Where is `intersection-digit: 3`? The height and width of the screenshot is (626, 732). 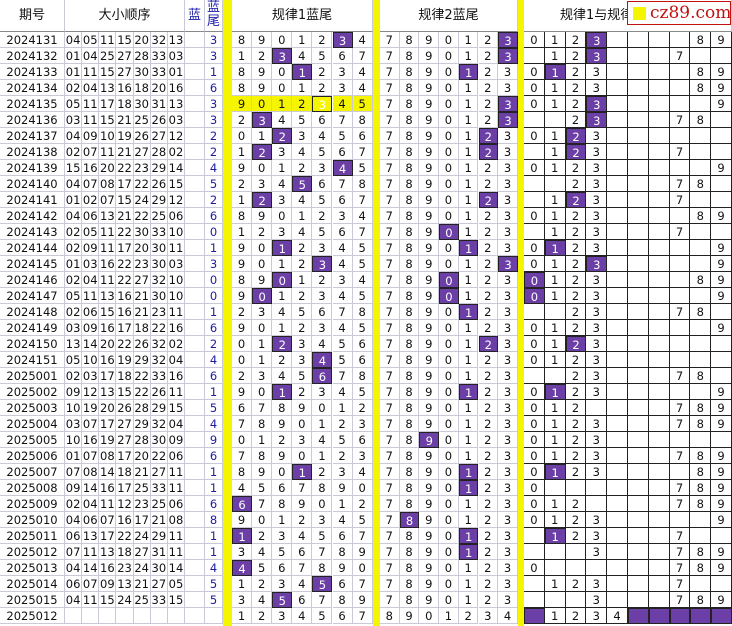
intersection-digit: 3 is located at coordinates (597, 56).